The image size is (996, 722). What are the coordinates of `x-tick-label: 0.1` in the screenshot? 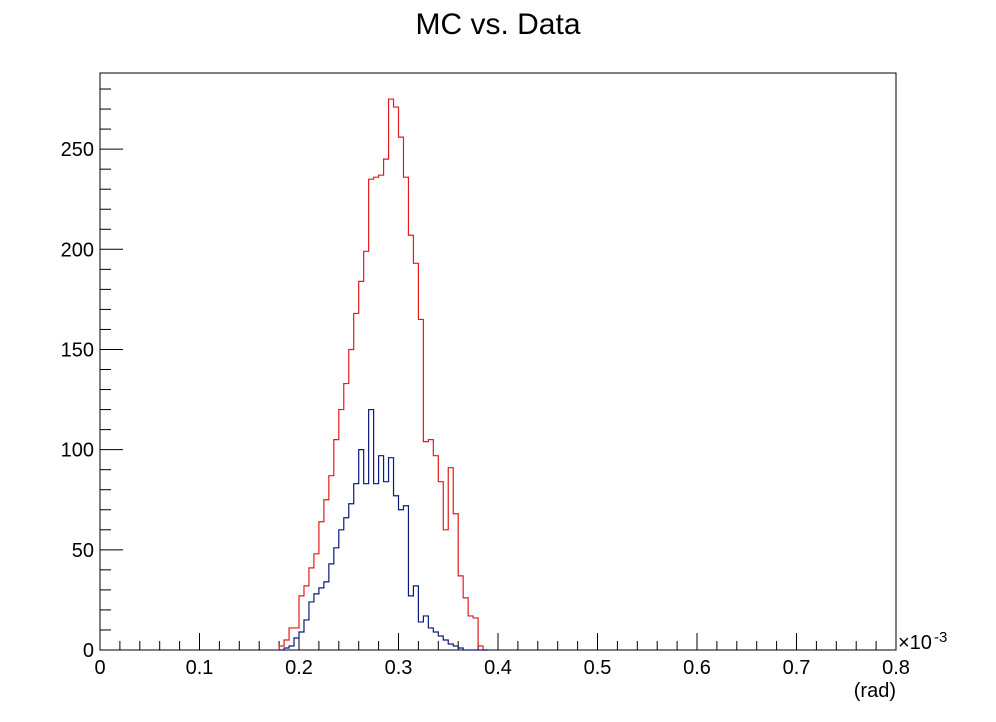 It's located at (200, 668).